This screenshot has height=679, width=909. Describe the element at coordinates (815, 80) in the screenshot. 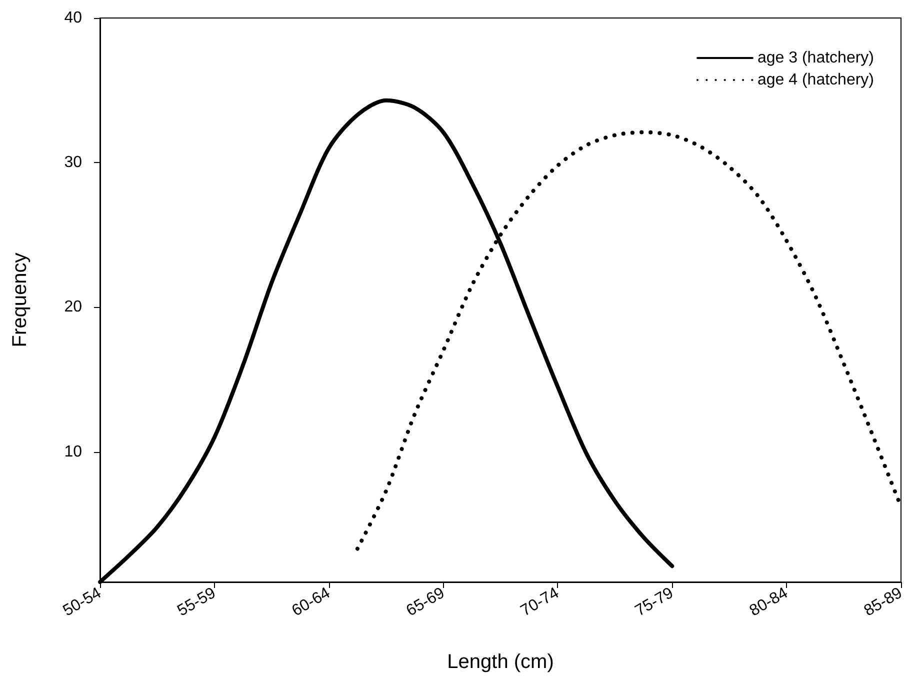

I see `legend-label: age 4 (hatchery)` at that location.